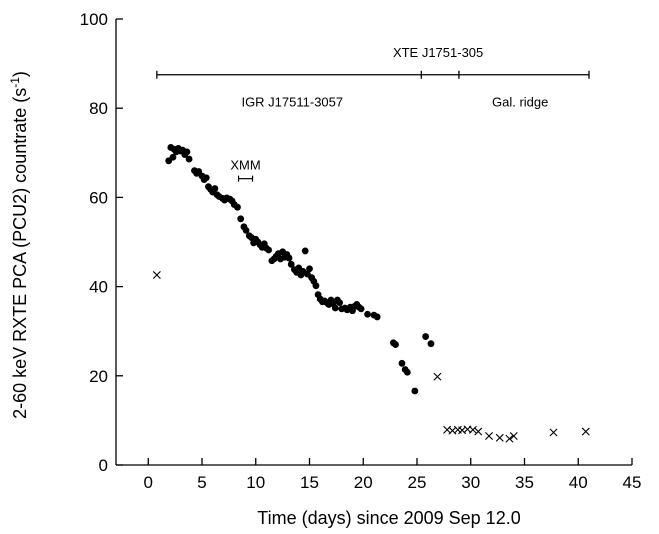  What do you see at coordinates (632, 482) in the screenshot?
I see `x-tick-label: 45` at bounding box center [632, 482].